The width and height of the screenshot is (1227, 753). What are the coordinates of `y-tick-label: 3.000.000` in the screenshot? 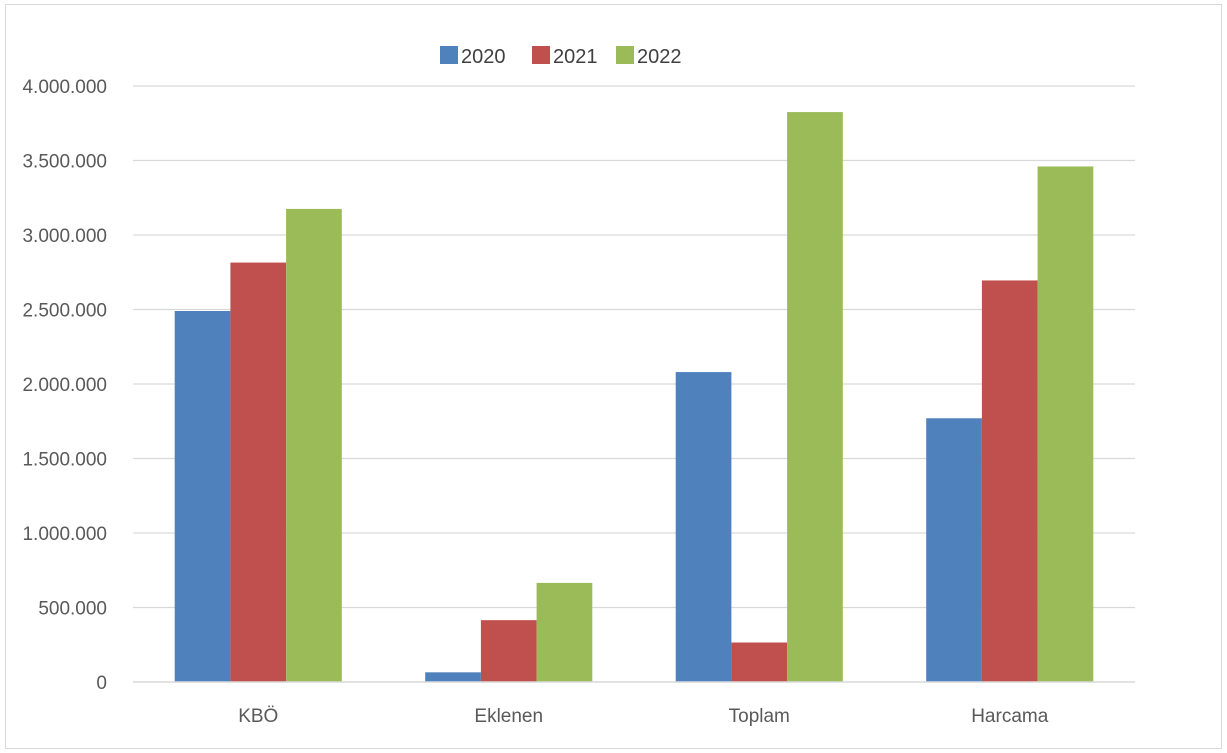 It's located at (64, 236).